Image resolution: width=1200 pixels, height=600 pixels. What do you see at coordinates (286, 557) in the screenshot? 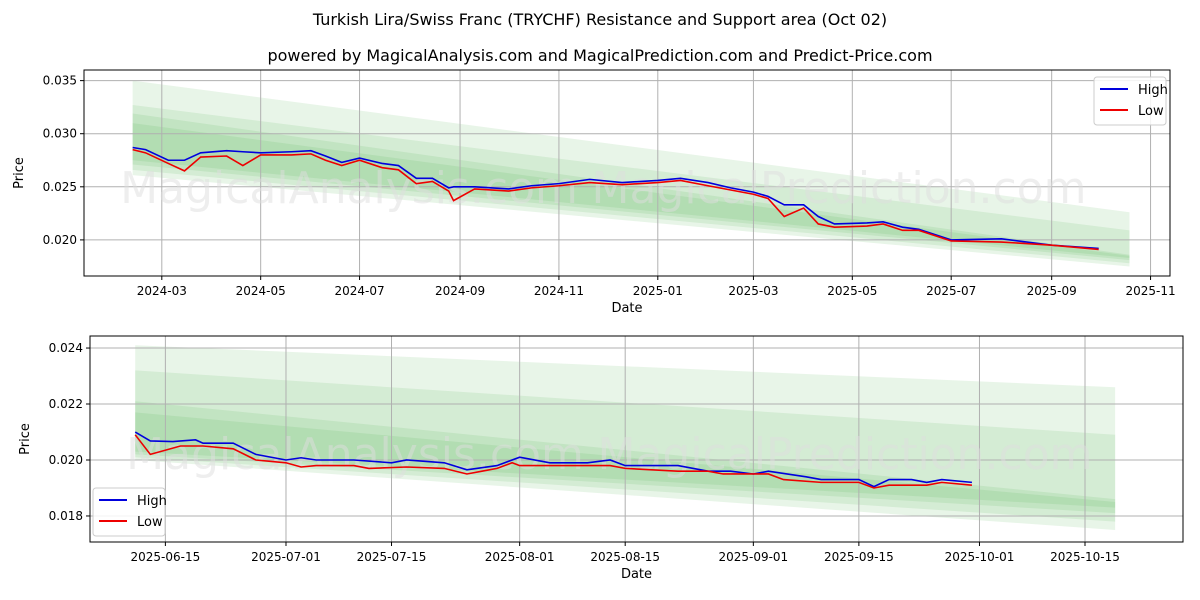
I see `x-tick-label: 2025-07-01` at bounding box center [286, 557].